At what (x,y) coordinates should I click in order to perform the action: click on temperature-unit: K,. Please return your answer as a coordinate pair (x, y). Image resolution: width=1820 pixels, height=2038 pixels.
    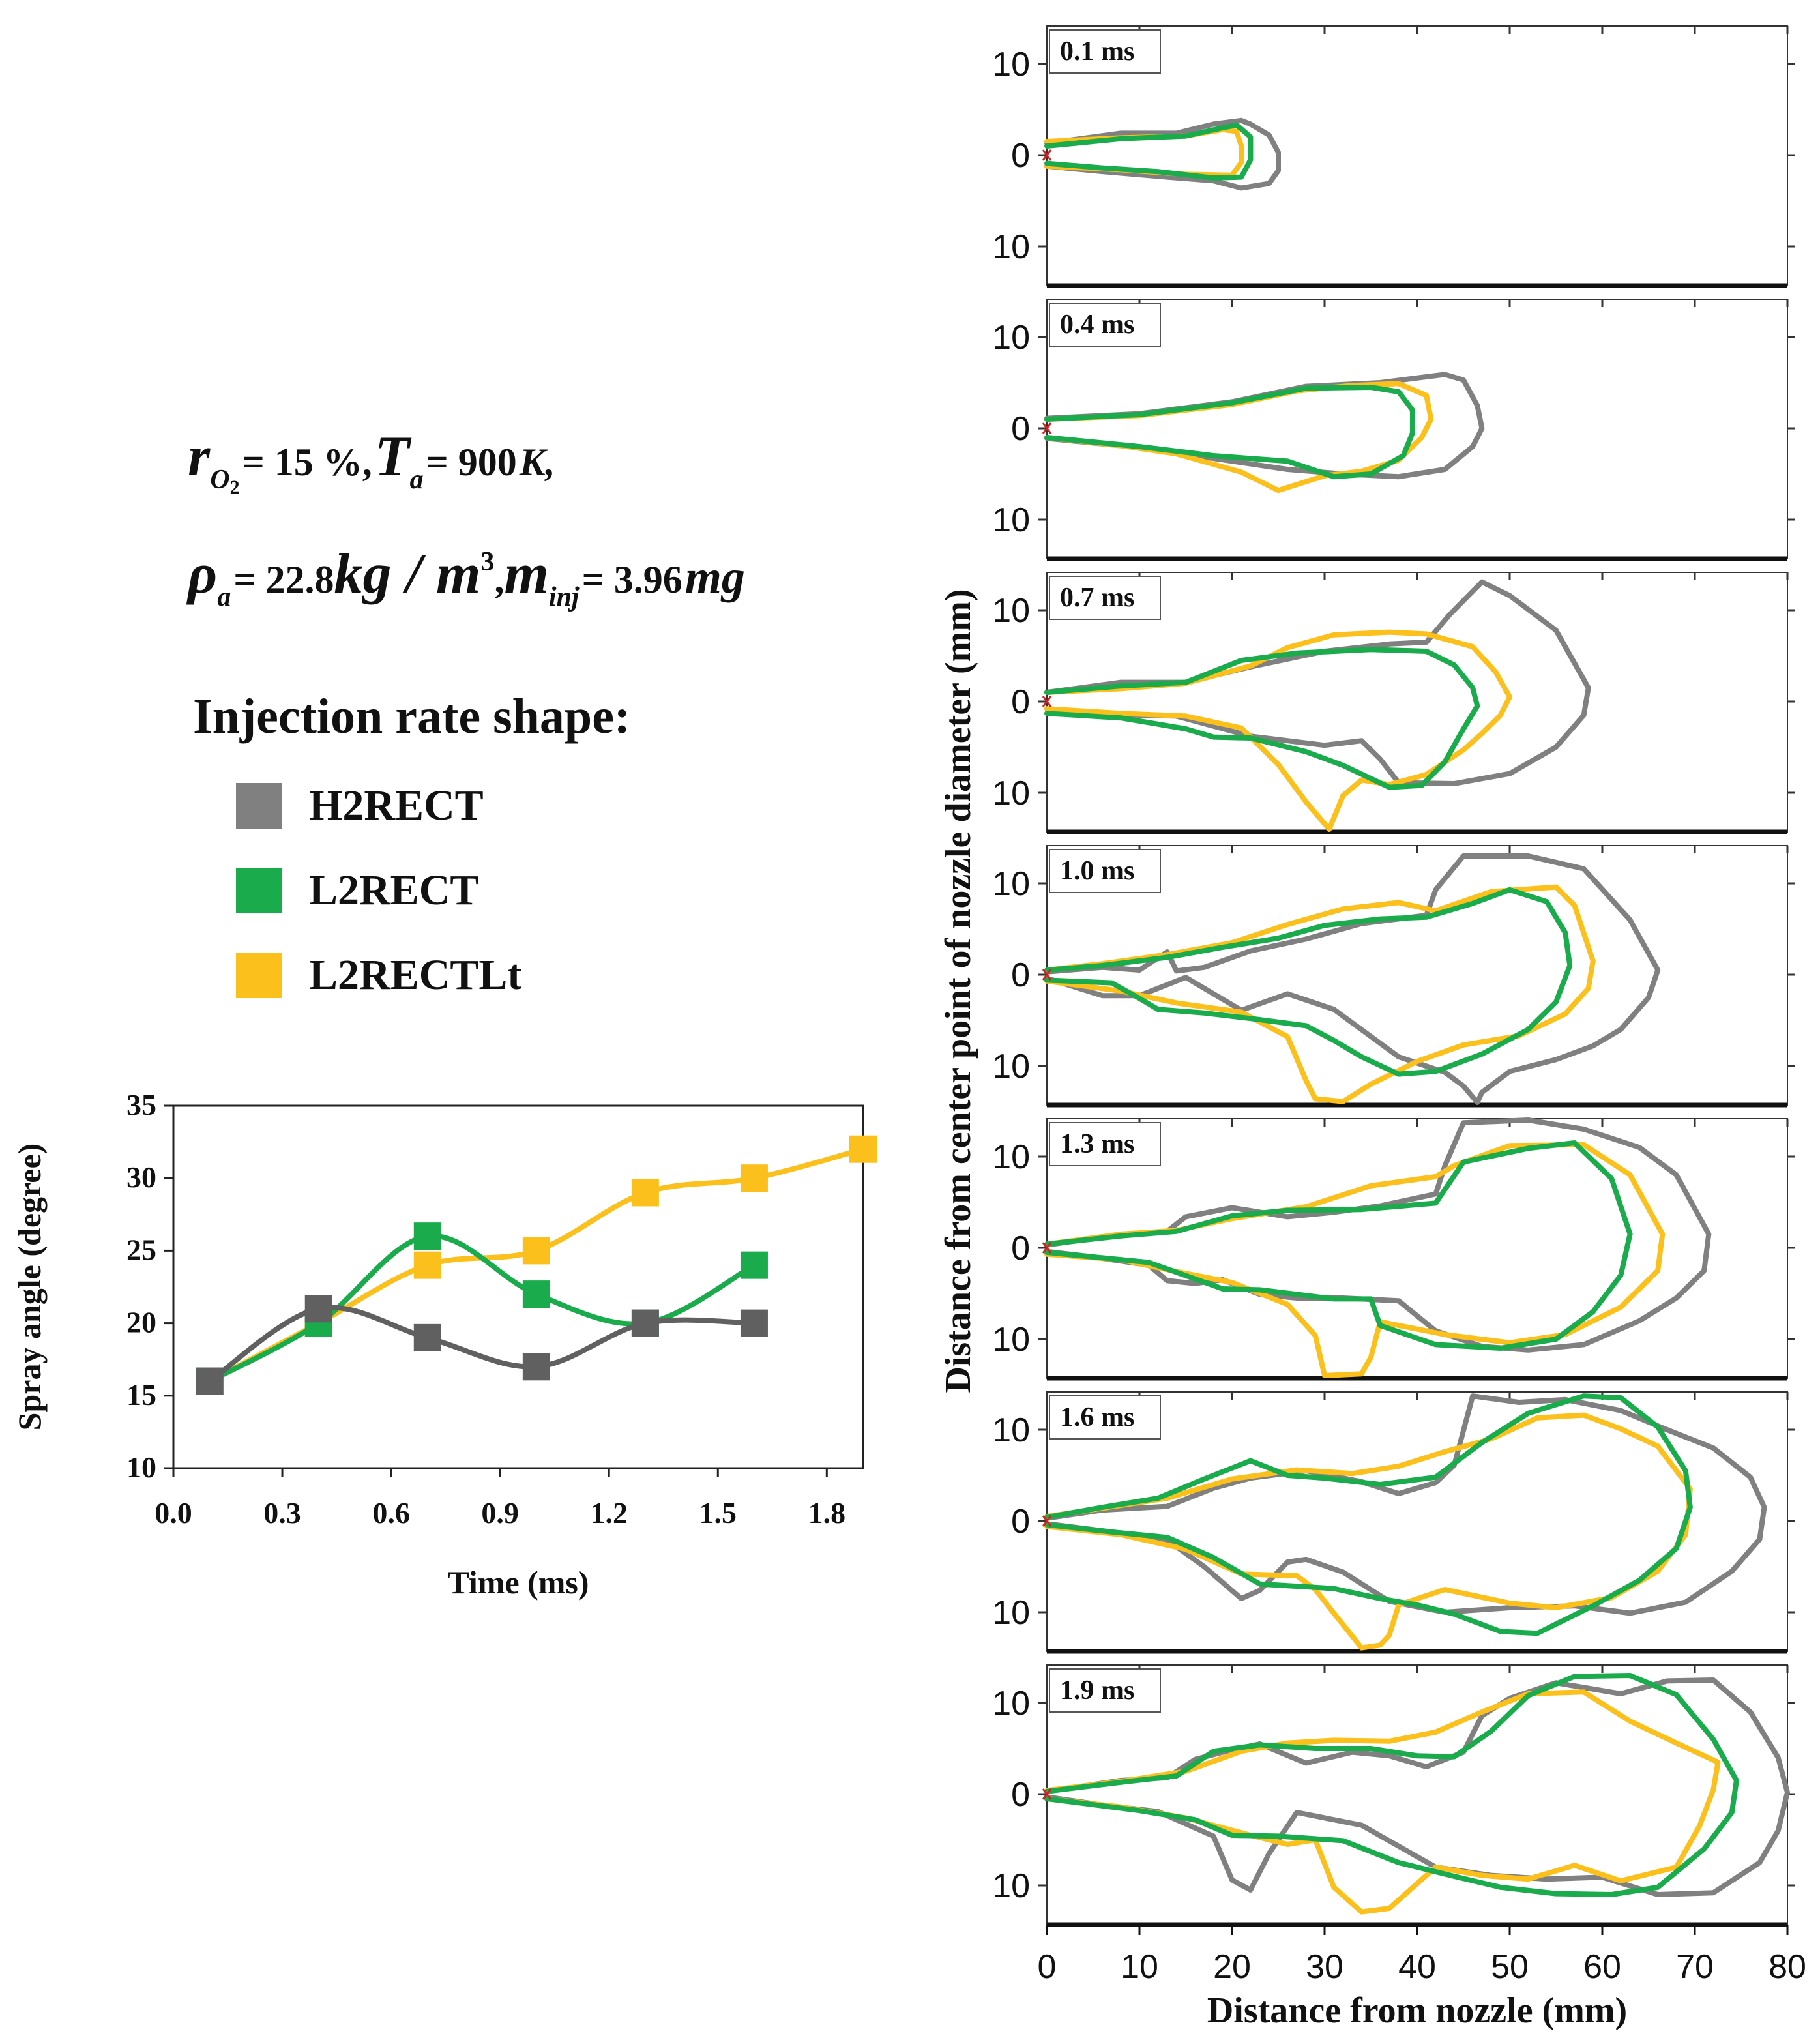
    Looking at the image, I should click on (537, 462).